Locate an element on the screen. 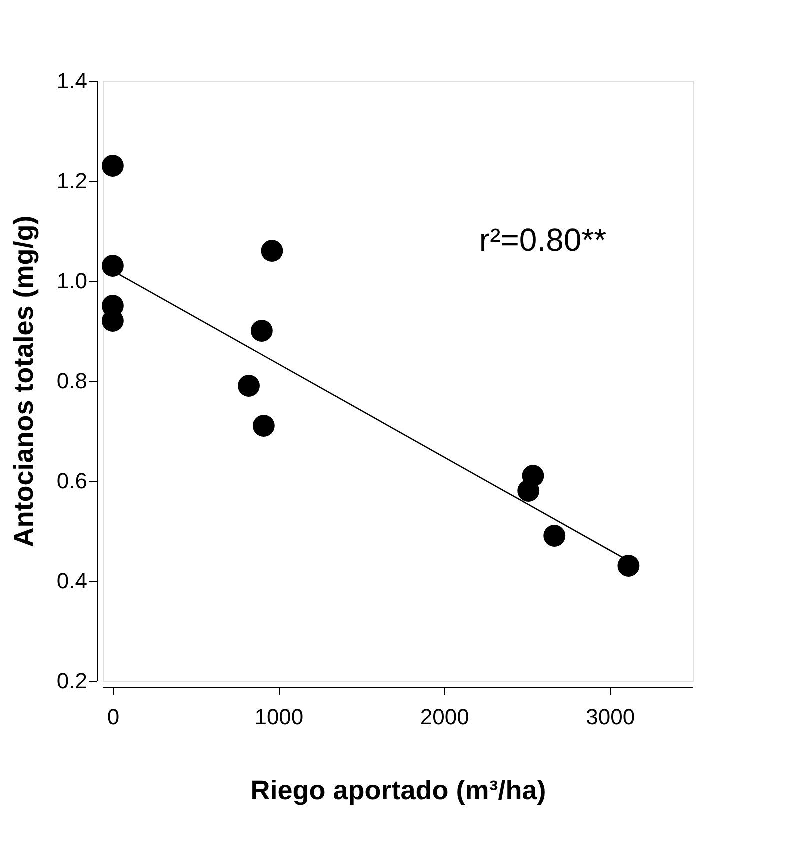 The height and width of the screenshot is (855, 809). y-tick-label: 0.6 is located at coordinates (72, 481).